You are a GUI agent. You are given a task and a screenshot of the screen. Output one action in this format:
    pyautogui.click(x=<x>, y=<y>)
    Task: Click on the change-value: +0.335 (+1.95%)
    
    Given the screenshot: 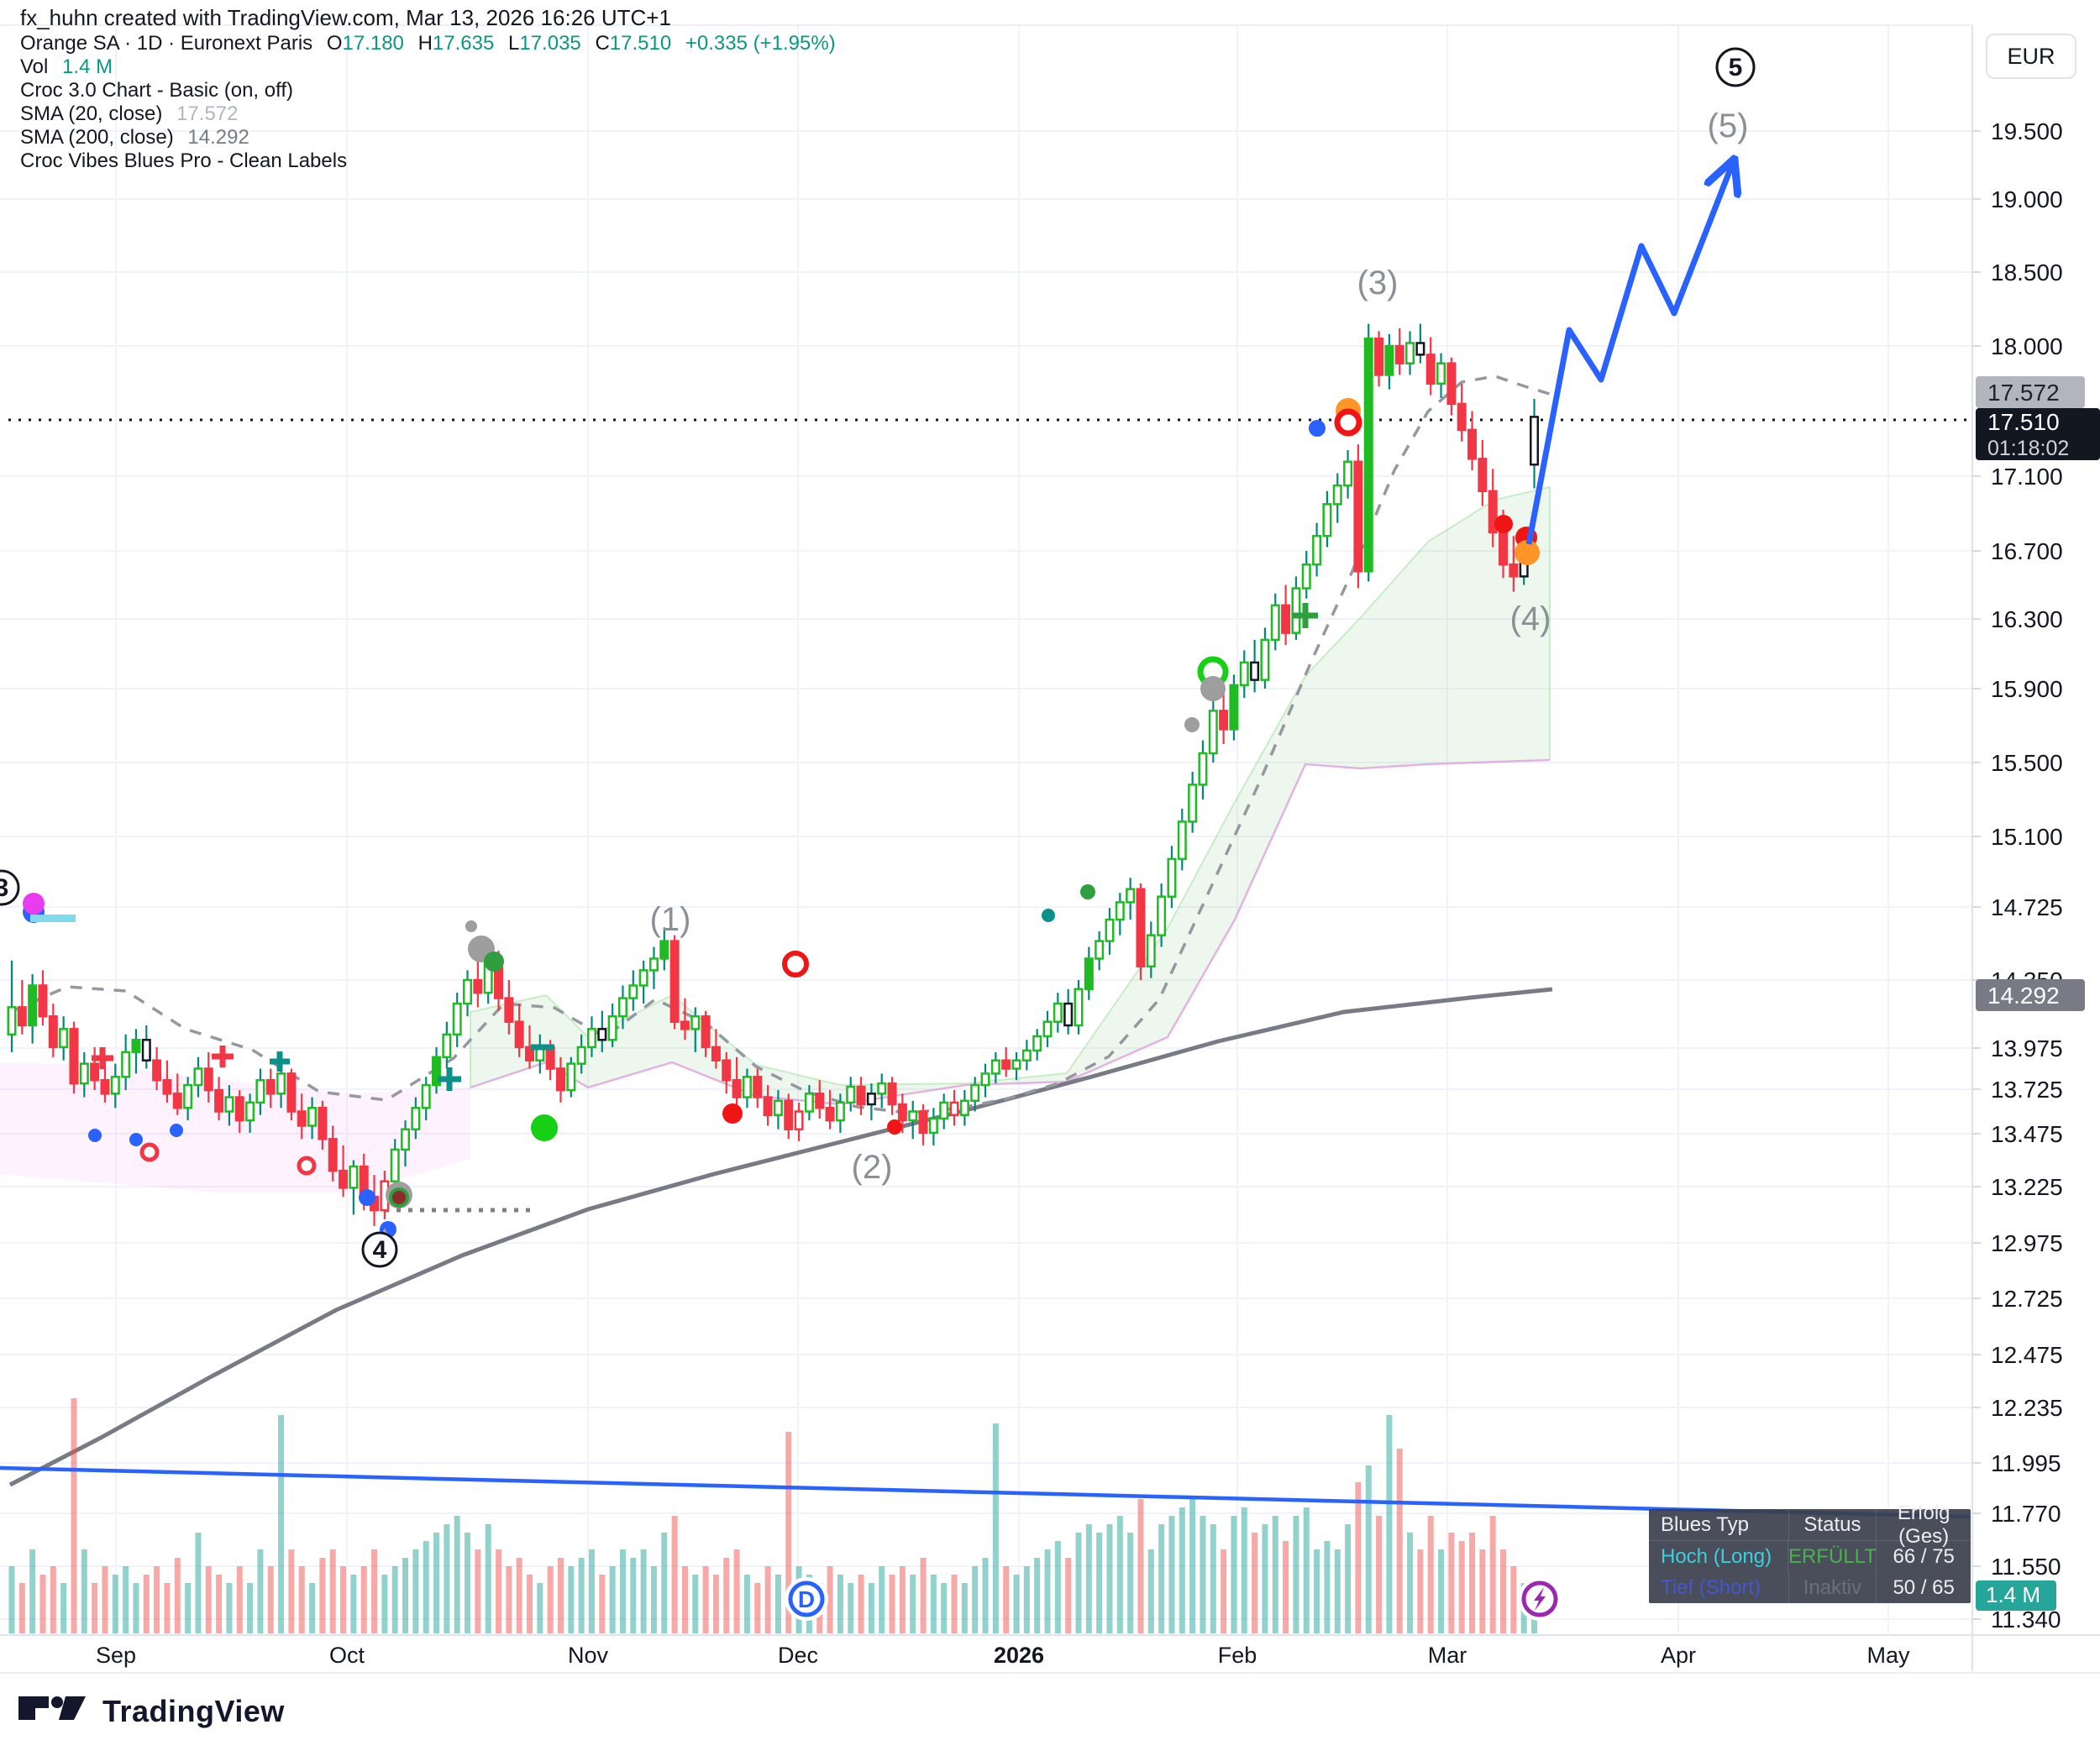 What is the action you would take?
    pyautogui.click(x=760, y=43)
    